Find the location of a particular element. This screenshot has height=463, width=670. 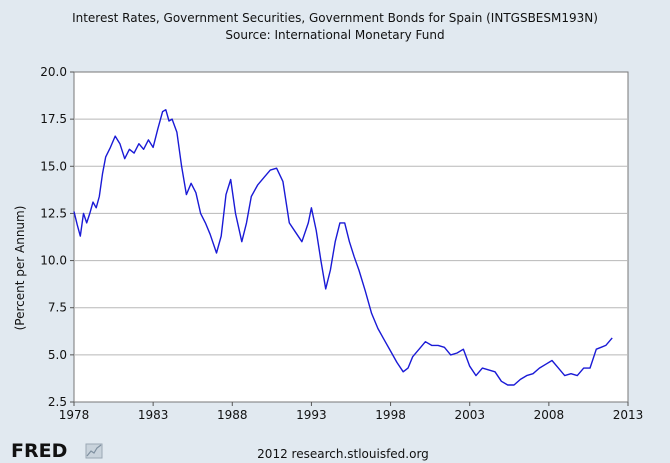

x-tick-label: 1998 is located at coordinates (390, 415).